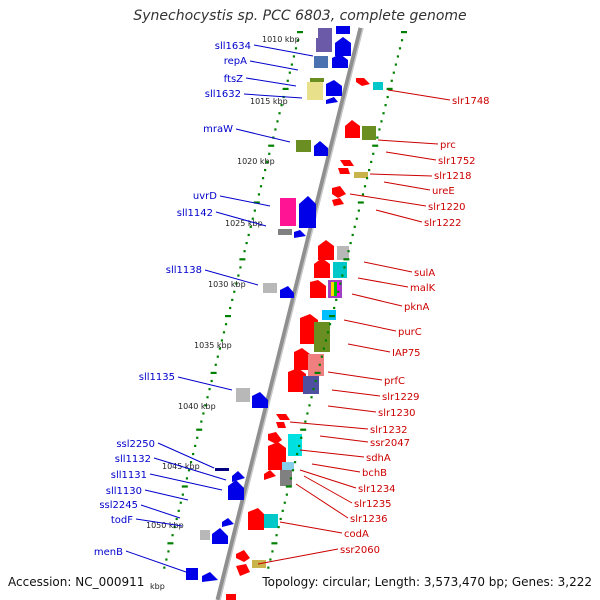  Describe the element at coordinates (118, 505) in the screenshot. I see `gene-label-ssl2245: ssl2245` at that location.